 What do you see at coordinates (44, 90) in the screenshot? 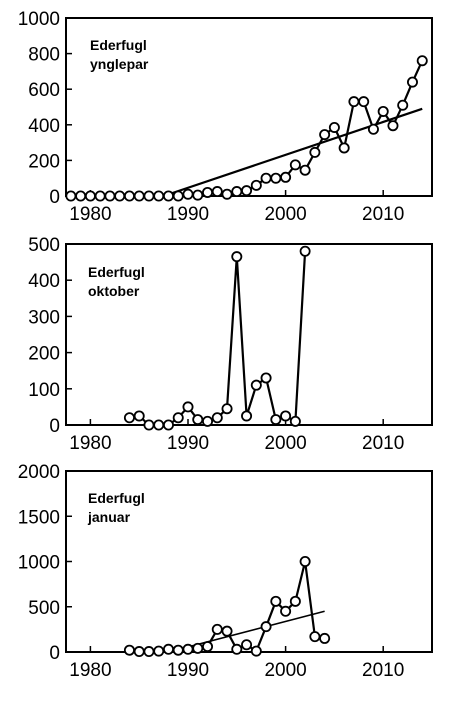
I see `y-tick-label: 600` at bounding box center [44, 90].